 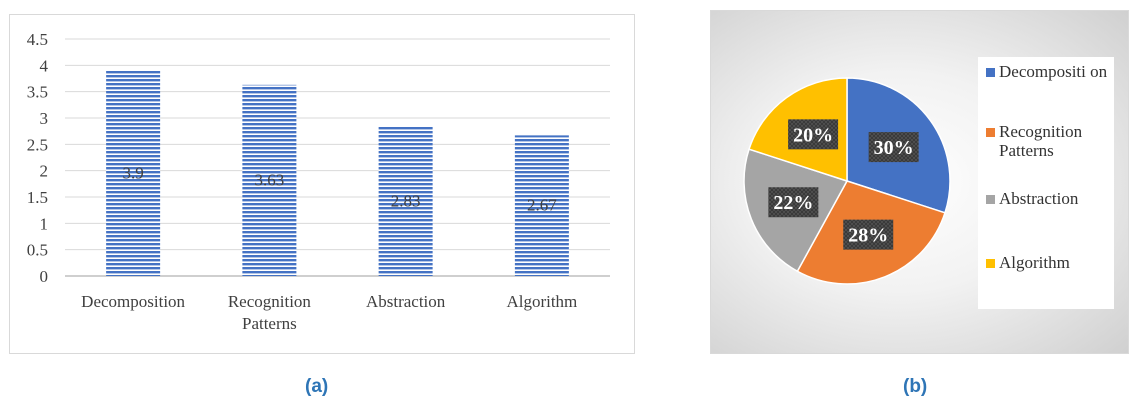 What do you see at coordinates (990, 132) in the screenshot?
I see `legend-swatch-recognition-patterns` at bounding box center [990, 132].